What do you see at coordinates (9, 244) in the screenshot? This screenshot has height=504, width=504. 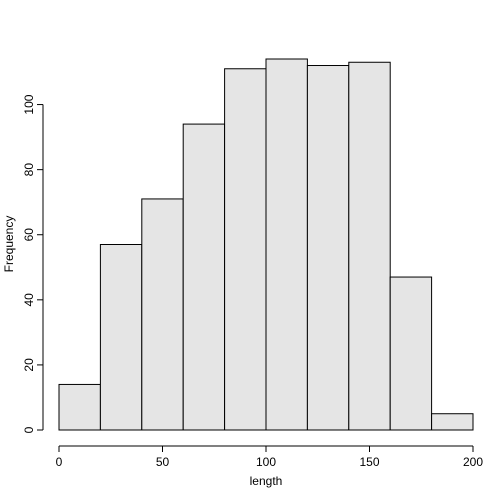 I see `y-axis-title: Frequency` at bounding box center [9, 244].